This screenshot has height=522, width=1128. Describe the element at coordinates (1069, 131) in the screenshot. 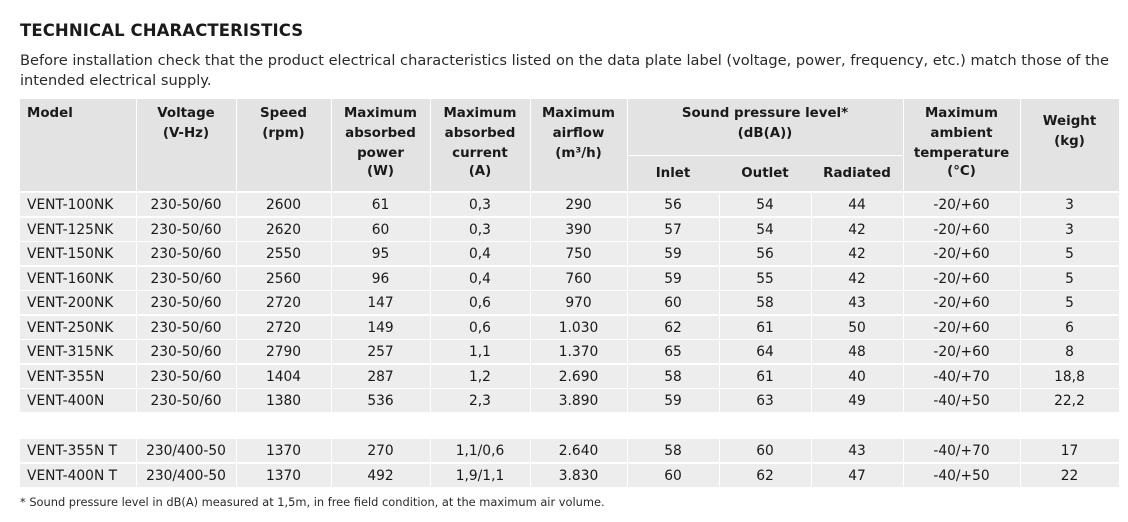

I see `header-weight: Weight (kg)` at that location.